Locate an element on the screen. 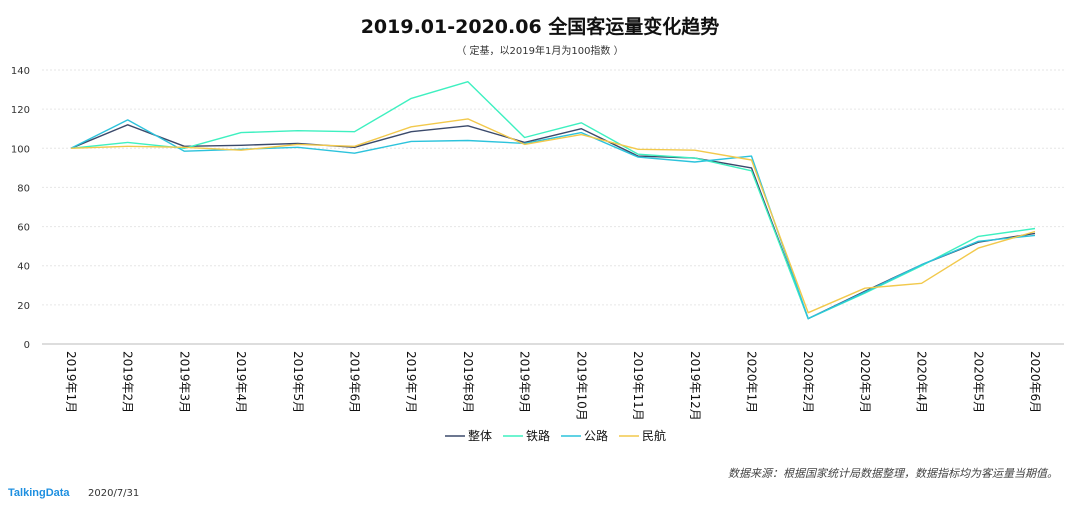 This screenshot has width=1080, height=506. y-tick-label: 0 is located at coordinates (27, 345).